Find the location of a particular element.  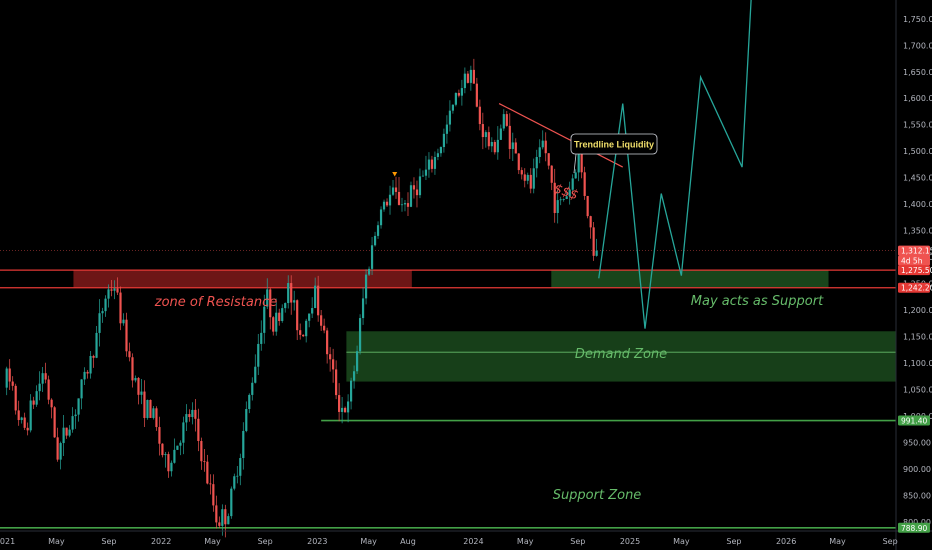

tag-current-price: 1,312.15 is located at coordinates (915, 250).